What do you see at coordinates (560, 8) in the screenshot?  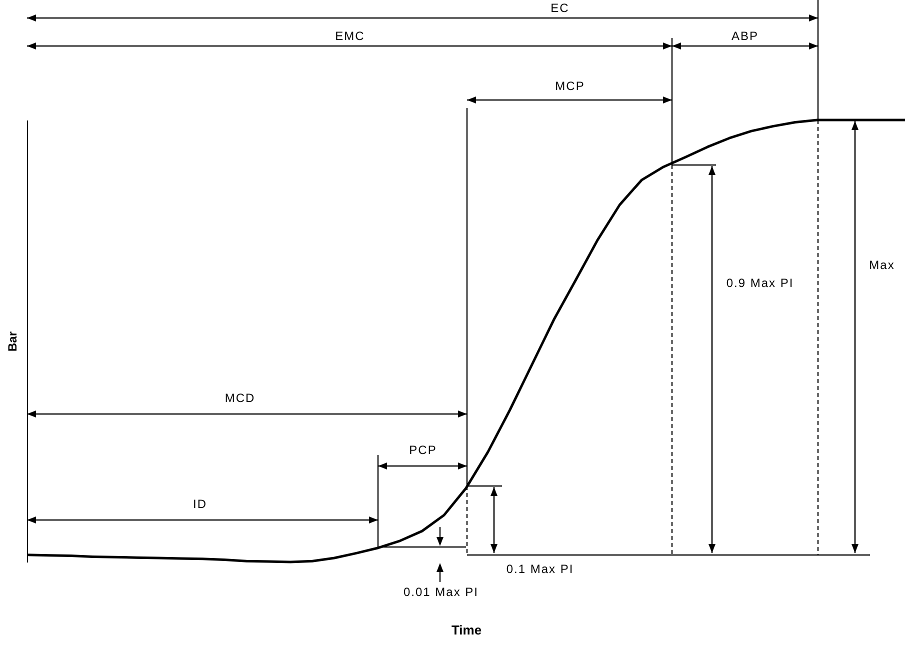 I see `text: EC` at bounding box center [560, 8].